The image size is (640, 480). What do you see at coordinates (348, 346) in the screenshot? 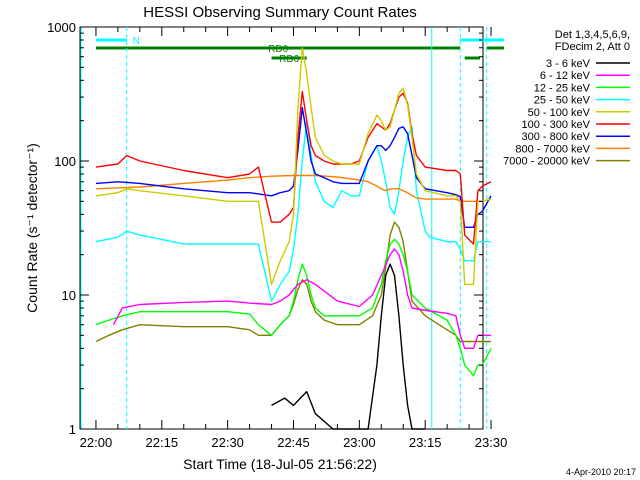
I see `series-3-6-kev` at bounding box center [348, 346].